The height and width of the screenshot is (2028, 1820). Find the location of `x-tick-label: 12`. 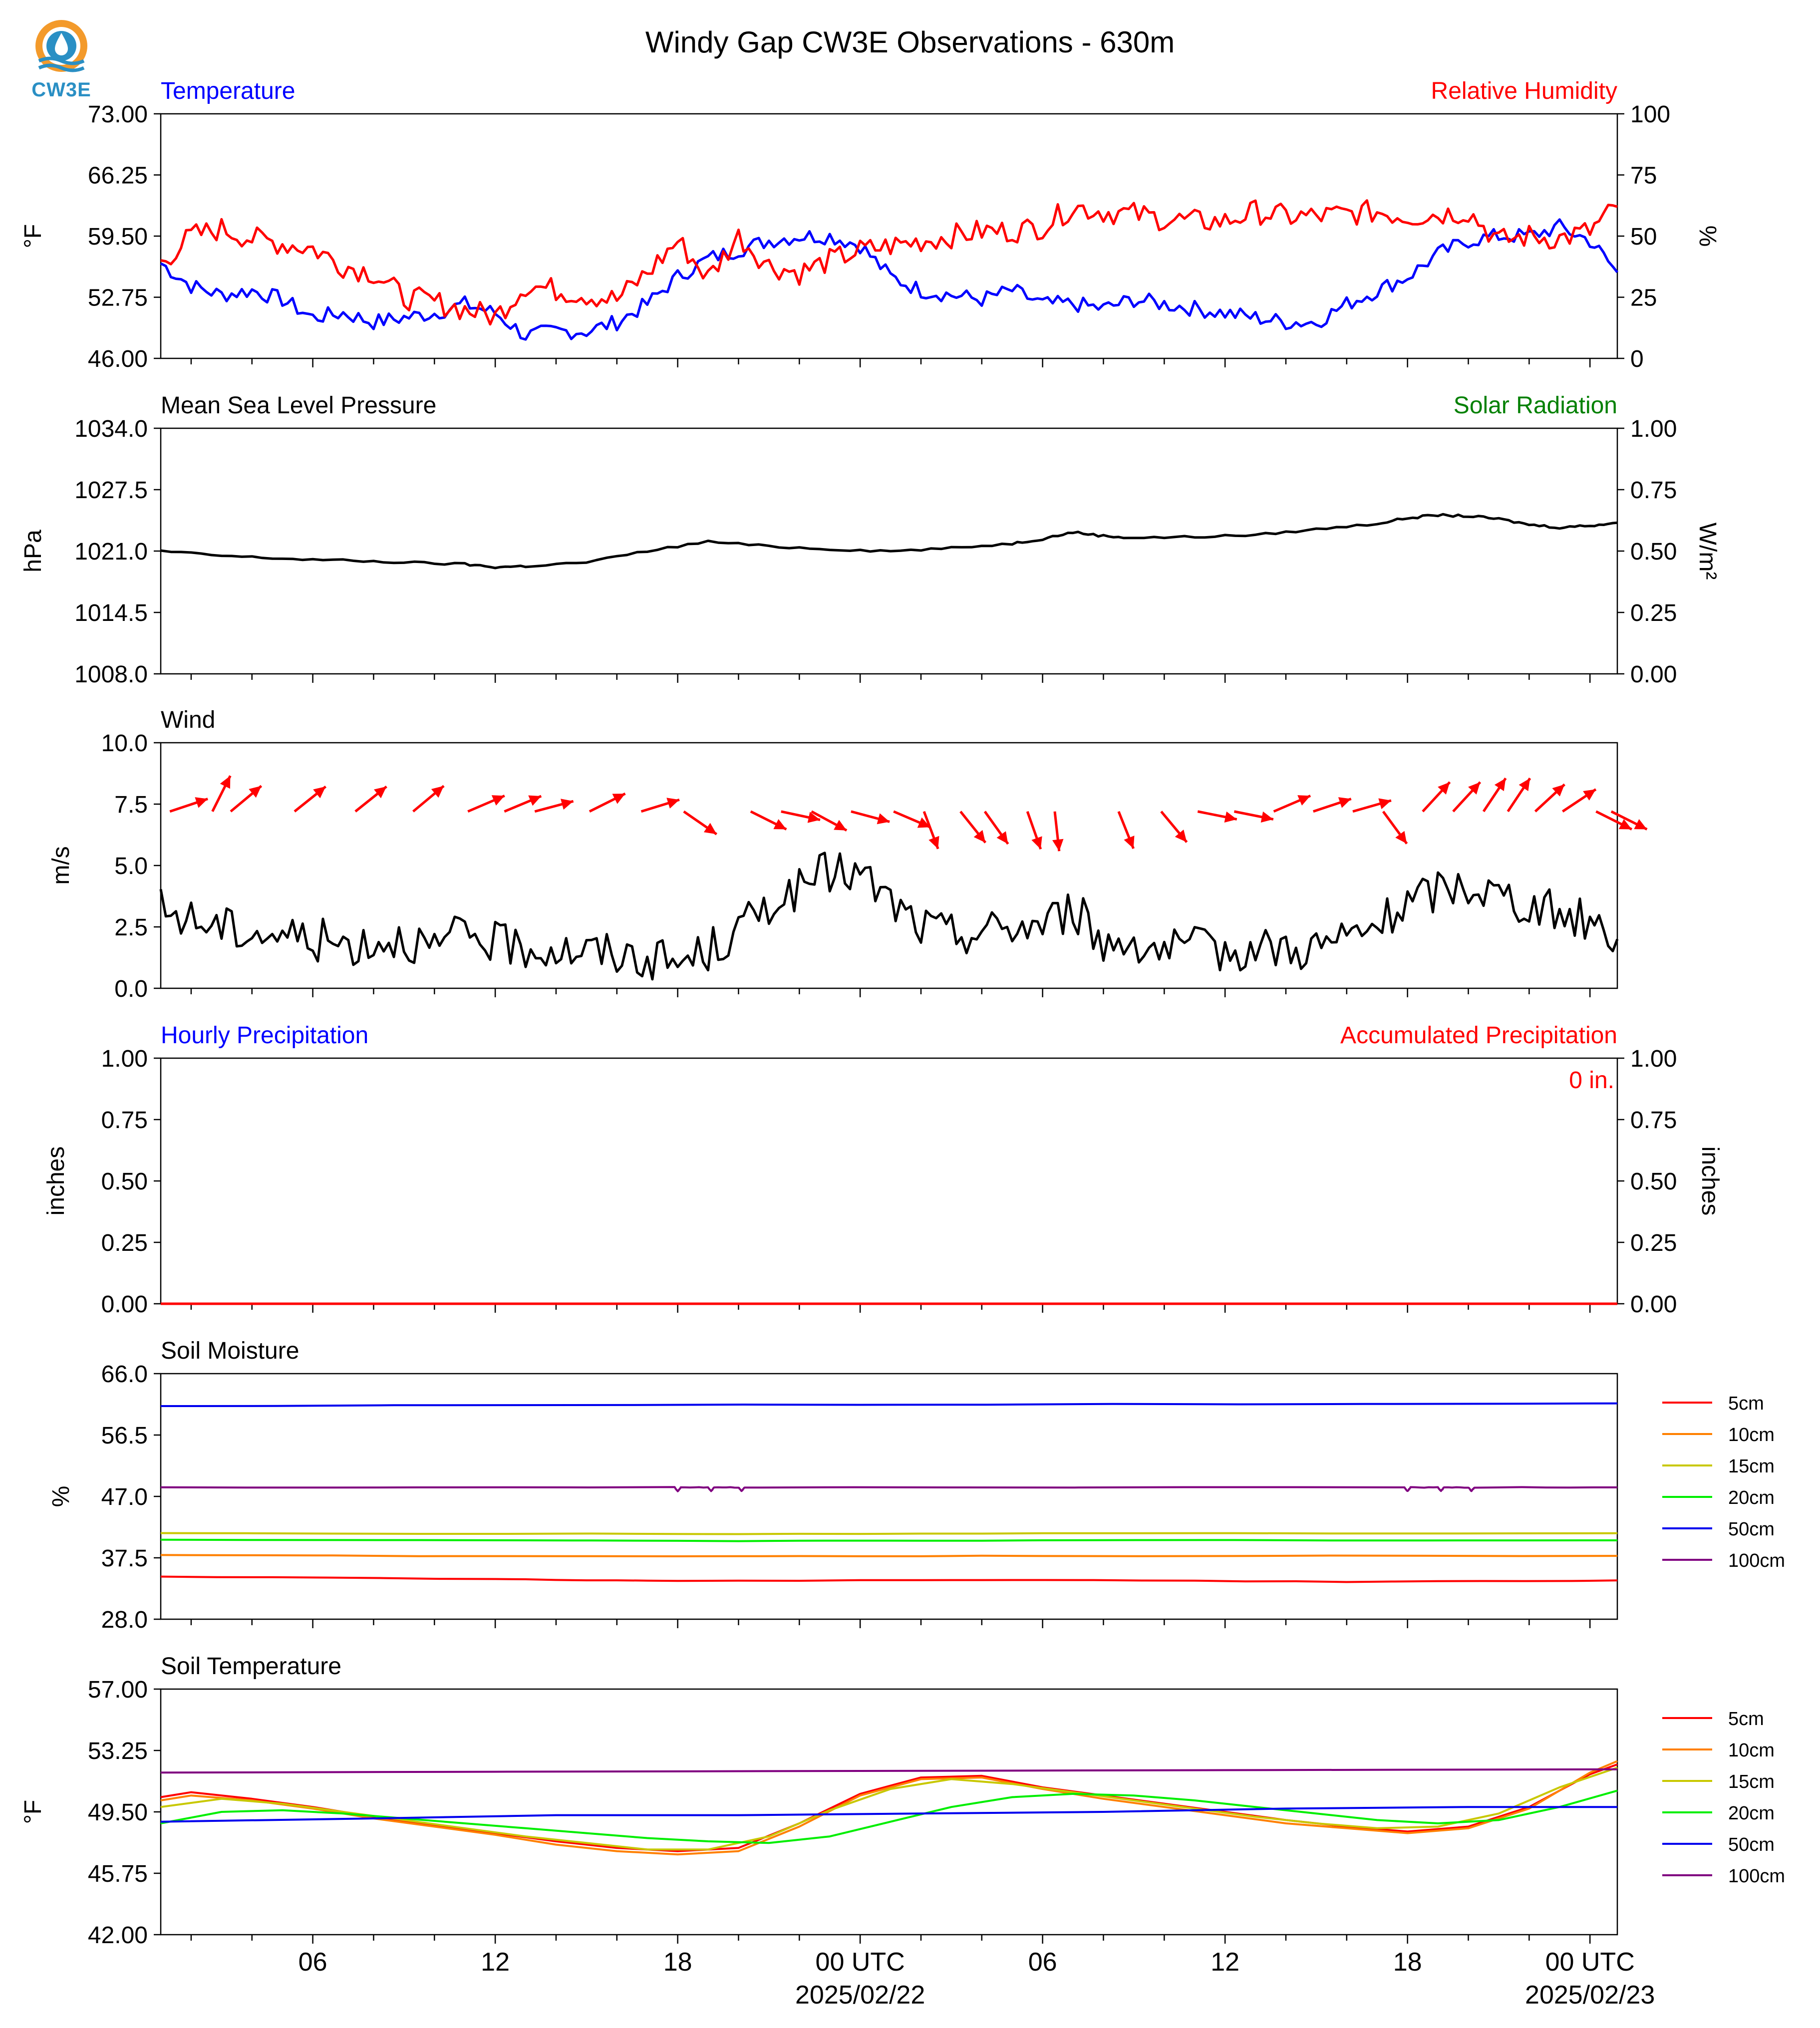

x-tick-label: 12 is located at coordinates (495, 1962).